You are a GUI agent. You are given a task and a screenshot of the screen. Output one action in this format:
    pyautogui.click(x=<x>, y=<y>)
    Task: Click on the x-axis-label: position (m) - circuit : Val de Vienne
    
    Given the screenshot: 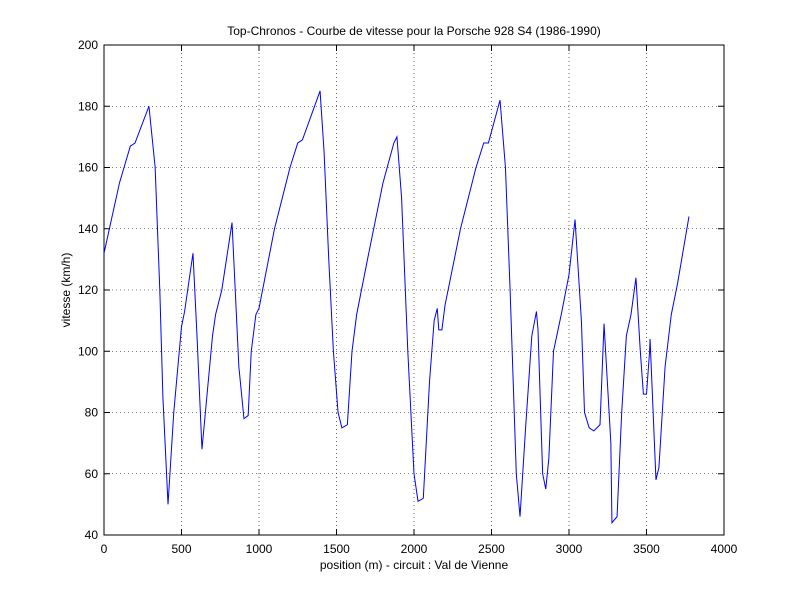 What is the action you would take?
    pyautogui.click(x=414, y=565)
    